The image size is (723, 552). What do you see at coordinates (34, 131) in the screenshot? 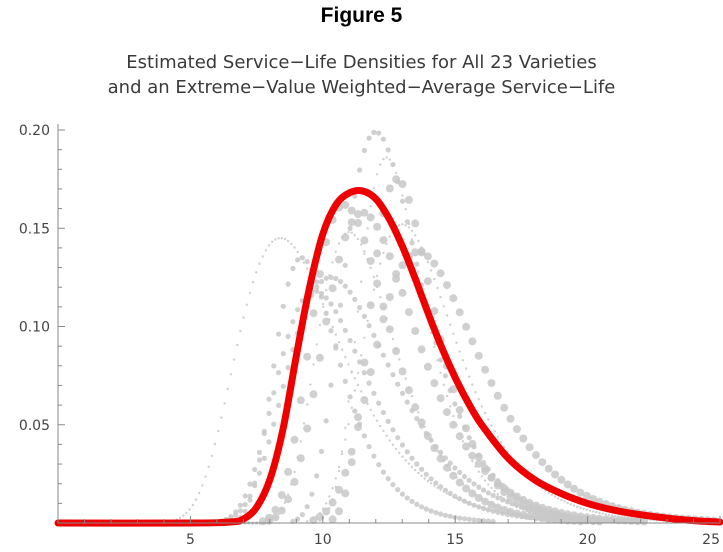
I see `y-tick-label: 0.20` at bounding box center [34, 131].